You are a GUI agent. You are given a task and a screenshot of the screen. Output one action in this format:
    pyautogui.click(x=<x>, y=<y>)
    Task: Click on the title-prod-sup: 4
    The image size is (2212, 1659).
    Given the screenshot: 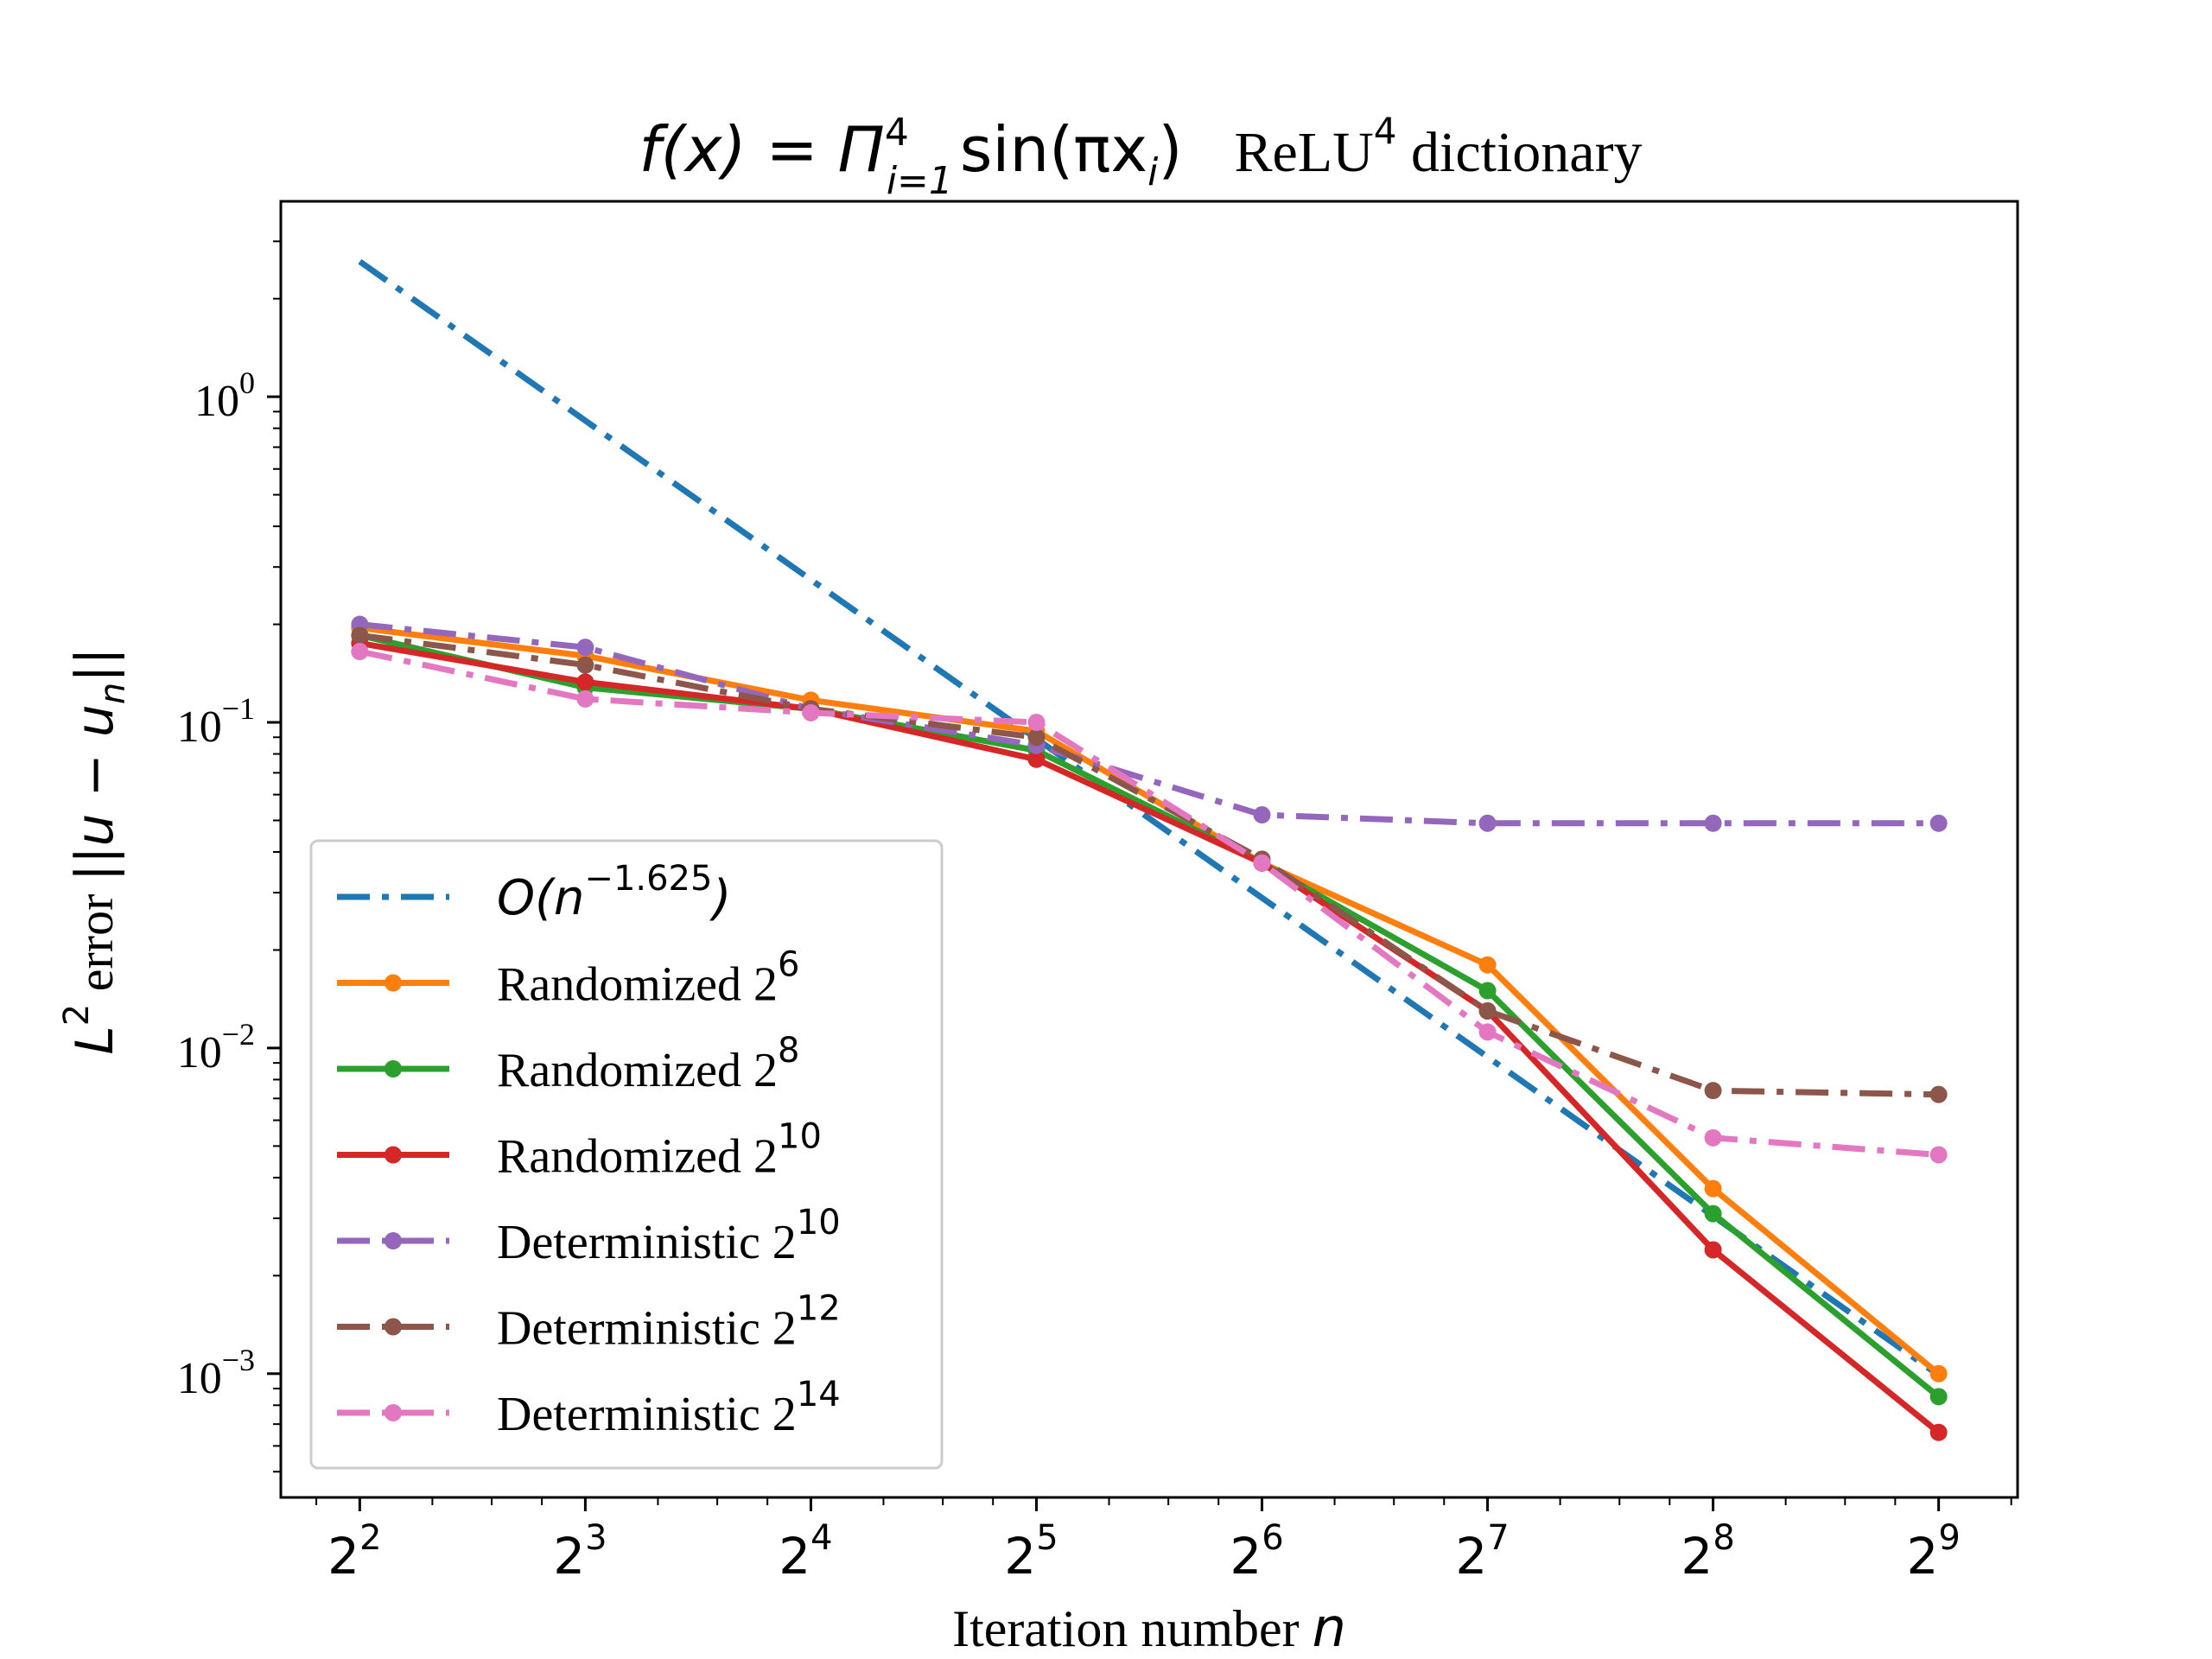 What is the action you would take?
    pyautogui.click(x=897, y=133)
    